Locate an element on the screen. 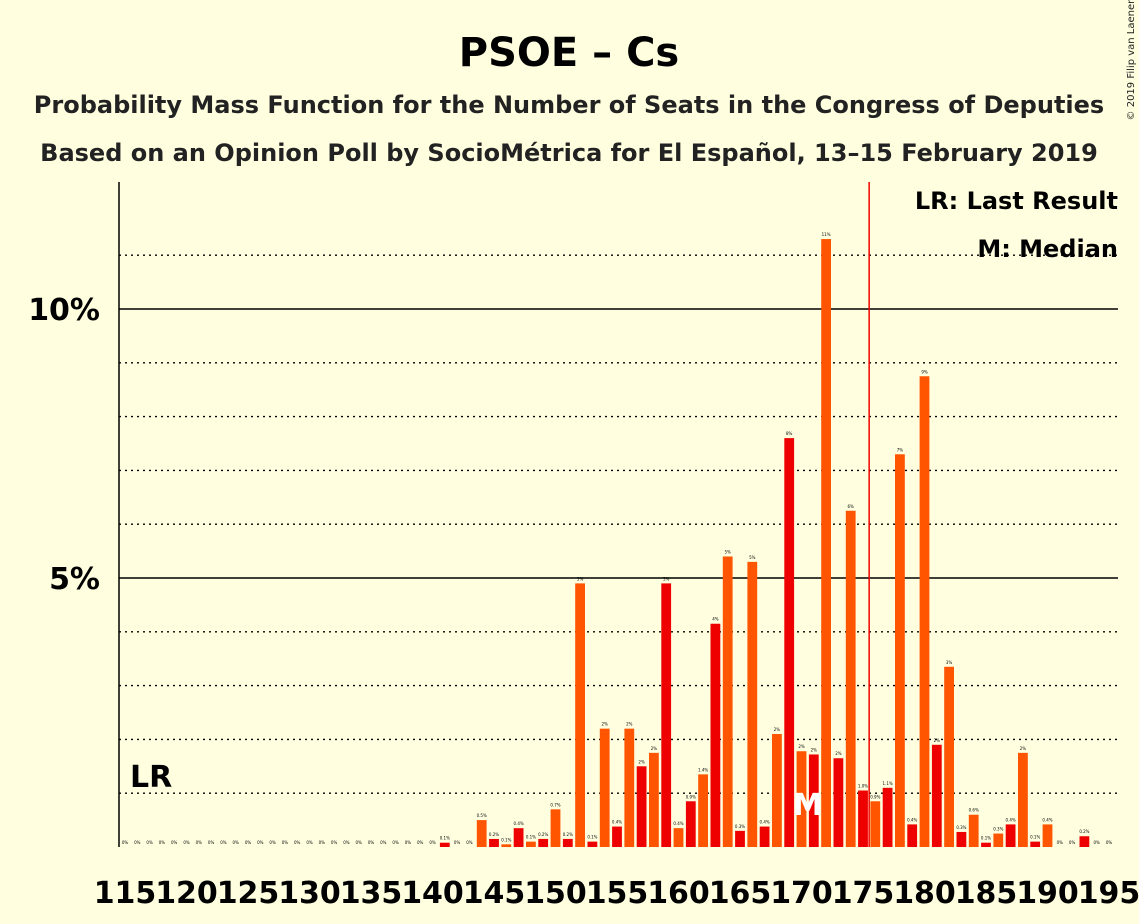  x-tick-label: 190 is located at coordinates (1047, 893).